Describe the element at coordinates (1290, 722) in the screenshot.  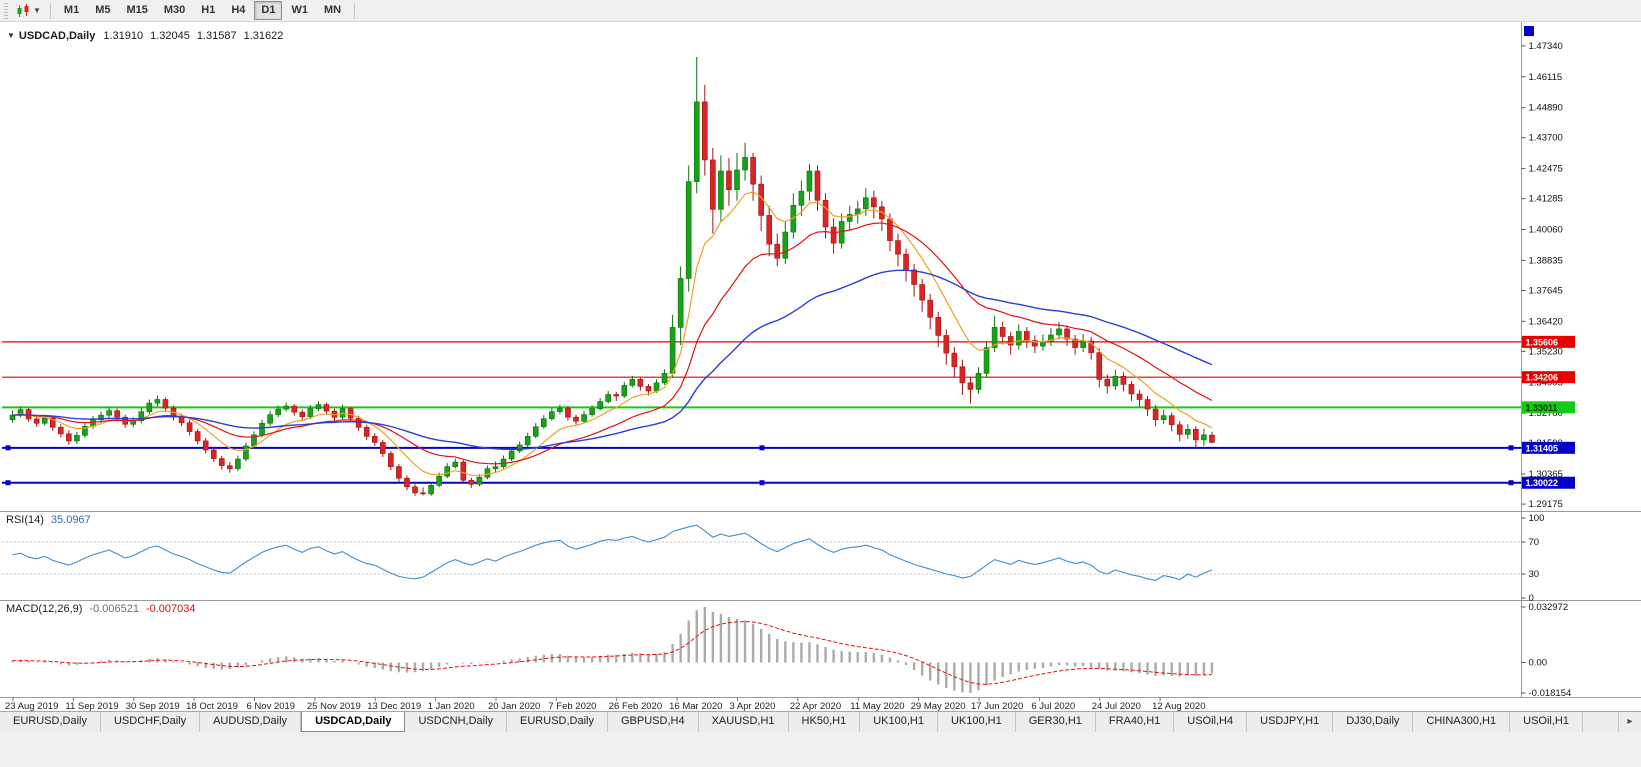
I see `chart-tab-usdjpy-h1: USDJPY,H1` at that location.